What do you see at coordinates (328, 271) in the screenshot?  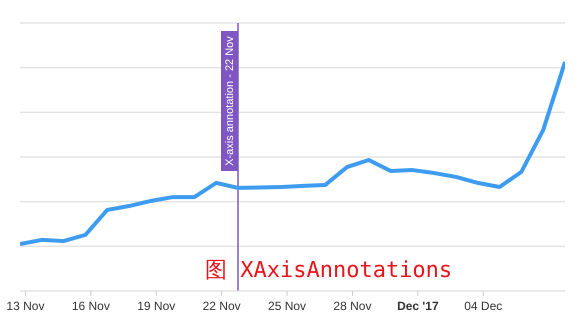 I see `caption: 图 XAxisAnnotations` at bounding box center [328, 271].